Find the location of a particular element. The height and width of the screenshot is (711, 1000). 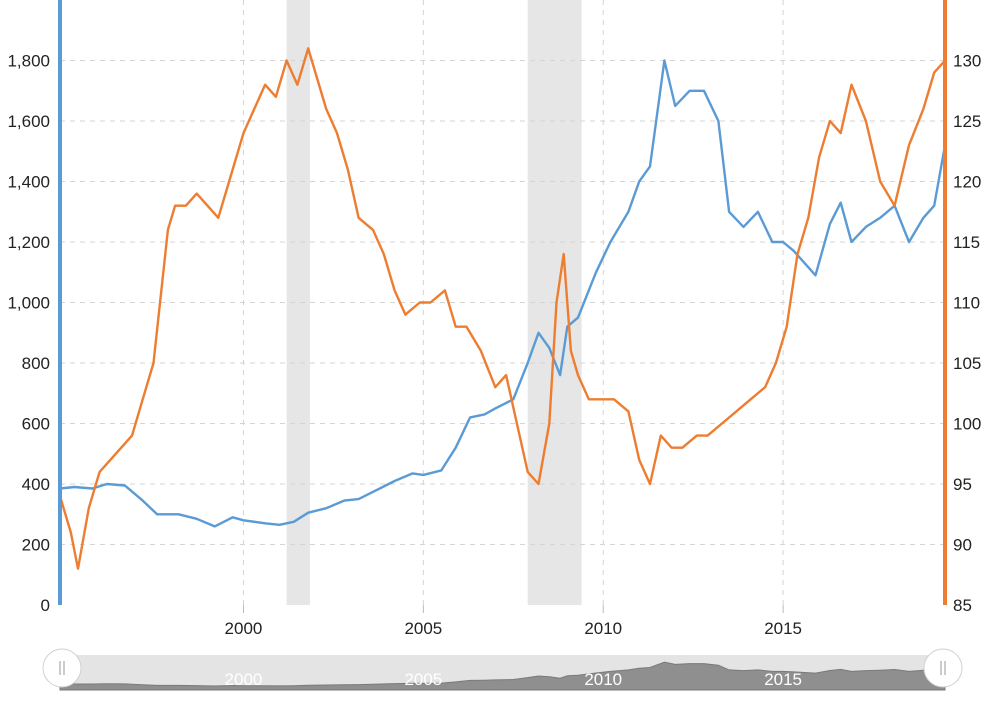

navigator-tick-label: 2010 is located at coordinates (603, 679).